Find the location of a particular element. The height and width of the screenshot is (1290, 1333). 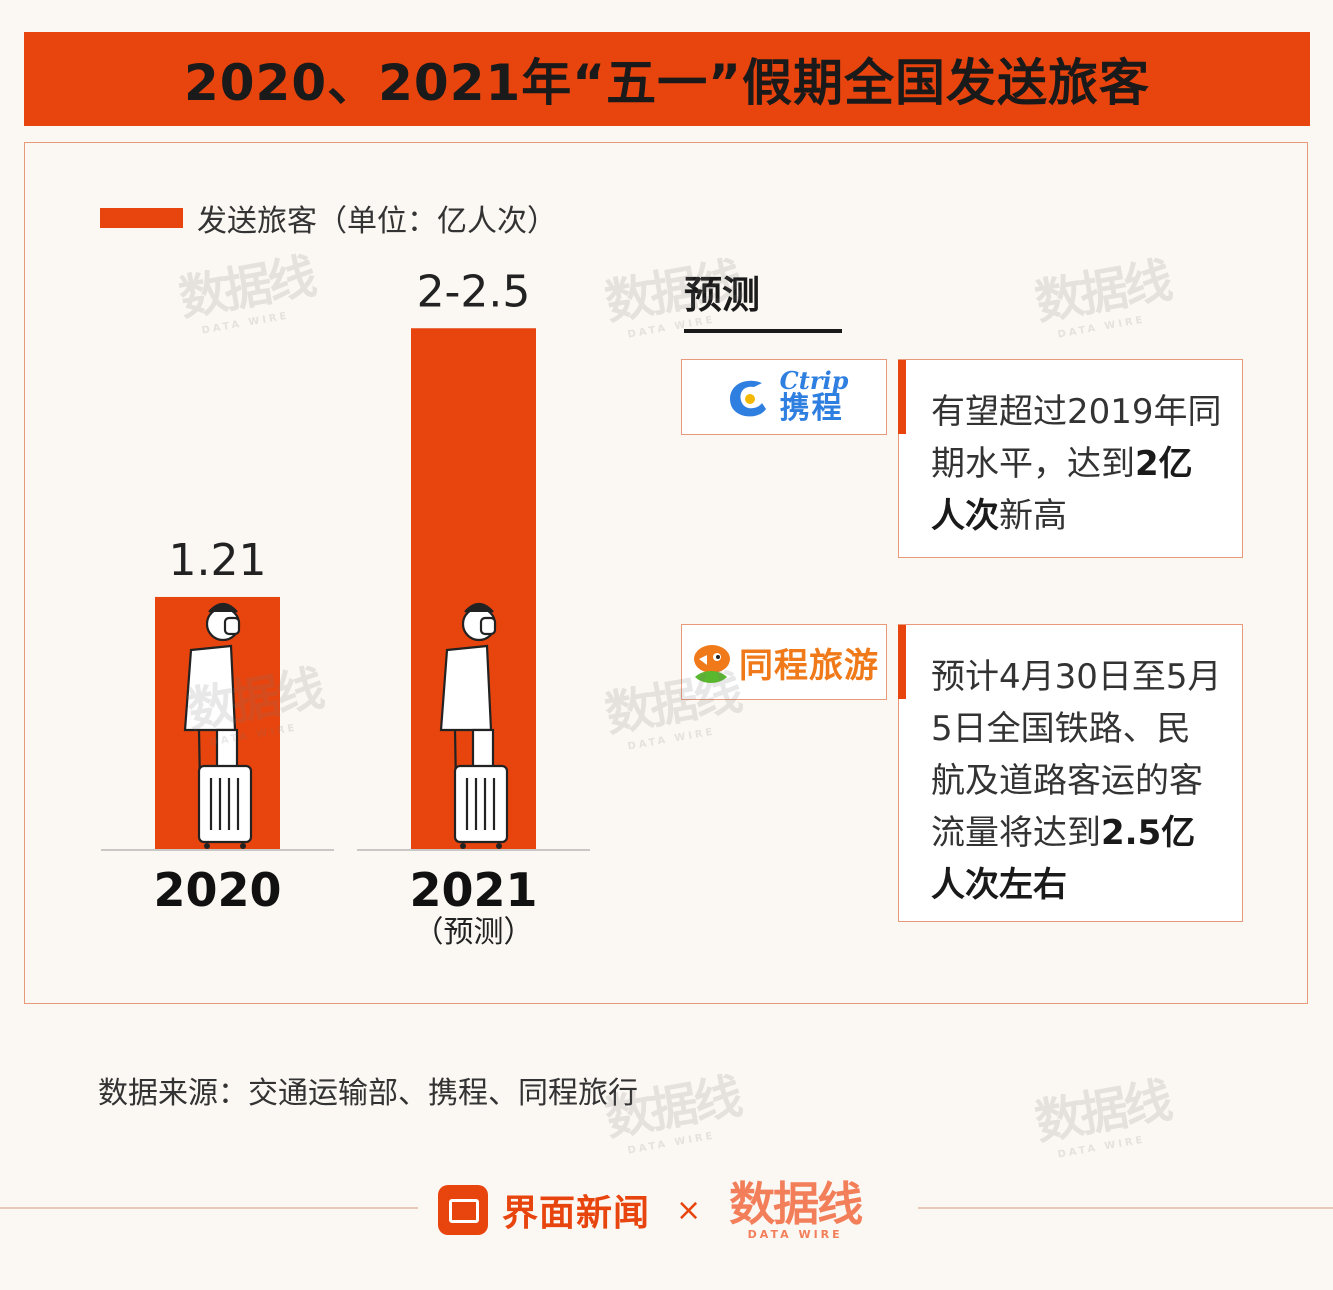

footer-divider-left is located at coordinates (209, 1208).